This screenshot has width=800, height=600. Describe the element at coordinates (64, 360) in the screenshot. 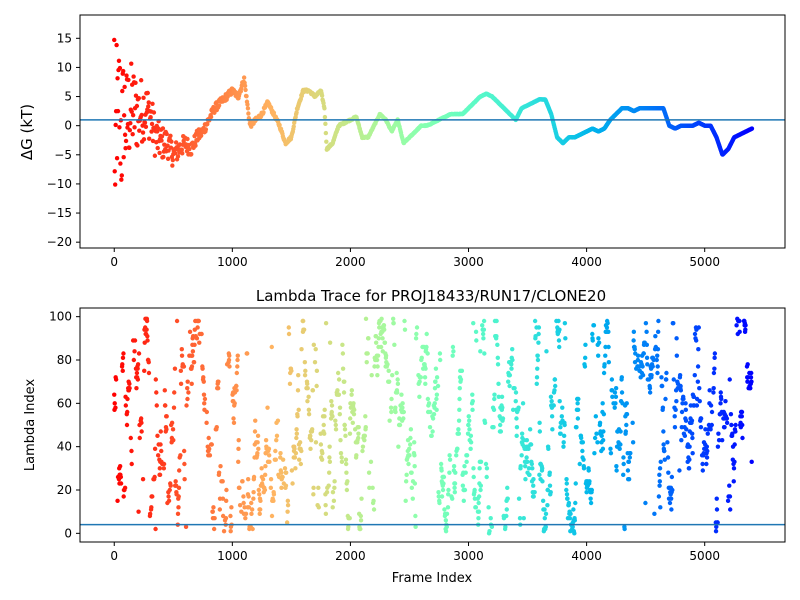

I see `lambda-trace-y-tick-label: 80` at that location.